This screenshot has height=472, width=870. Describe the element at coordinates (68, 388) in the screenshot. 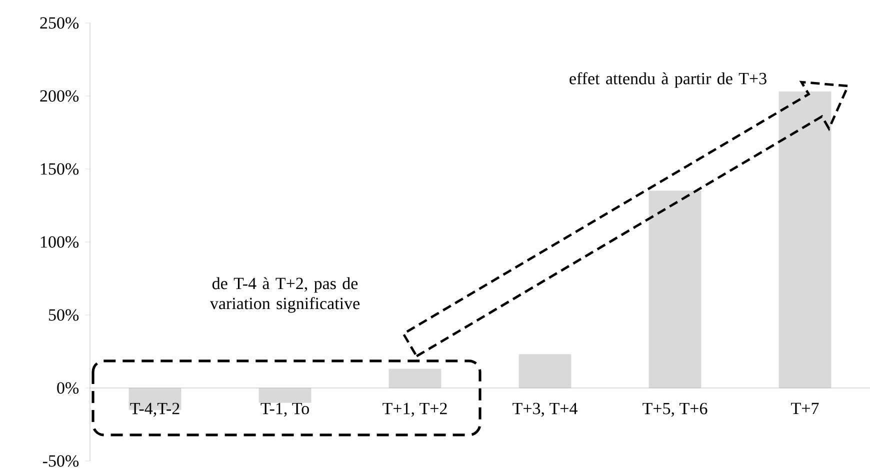

I see `y-tick-label: 0%` at that location.